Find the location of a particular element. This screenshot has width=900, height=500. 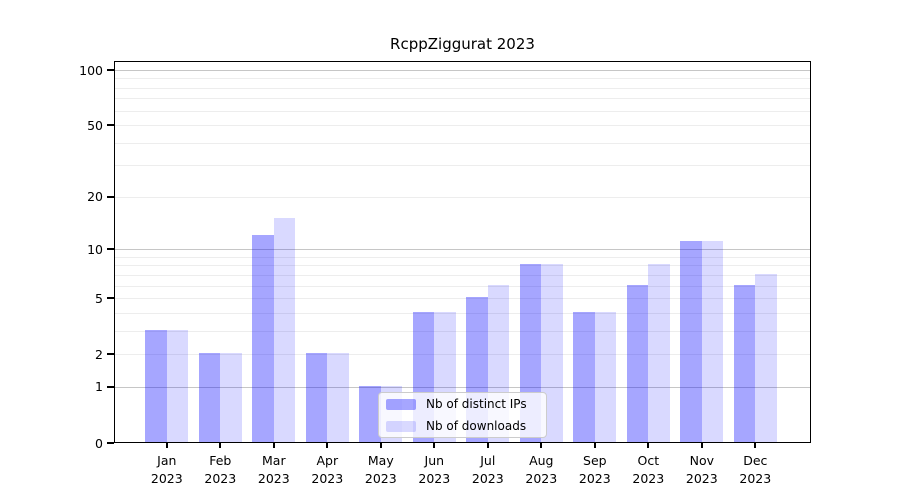

y-tick-label-5: 5 is located at coordinates (99, 298).